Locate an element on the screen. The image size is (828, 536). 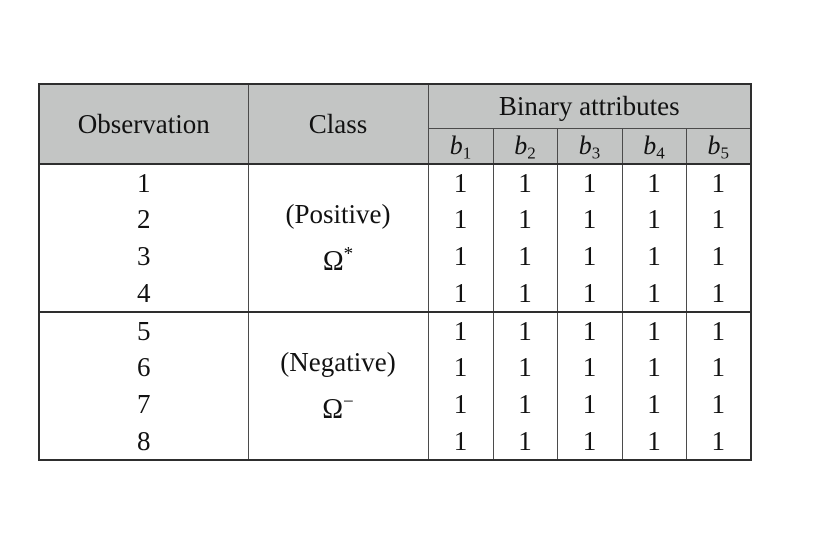
attribute-header-b3: b3 is located at coordinates (589, 146).